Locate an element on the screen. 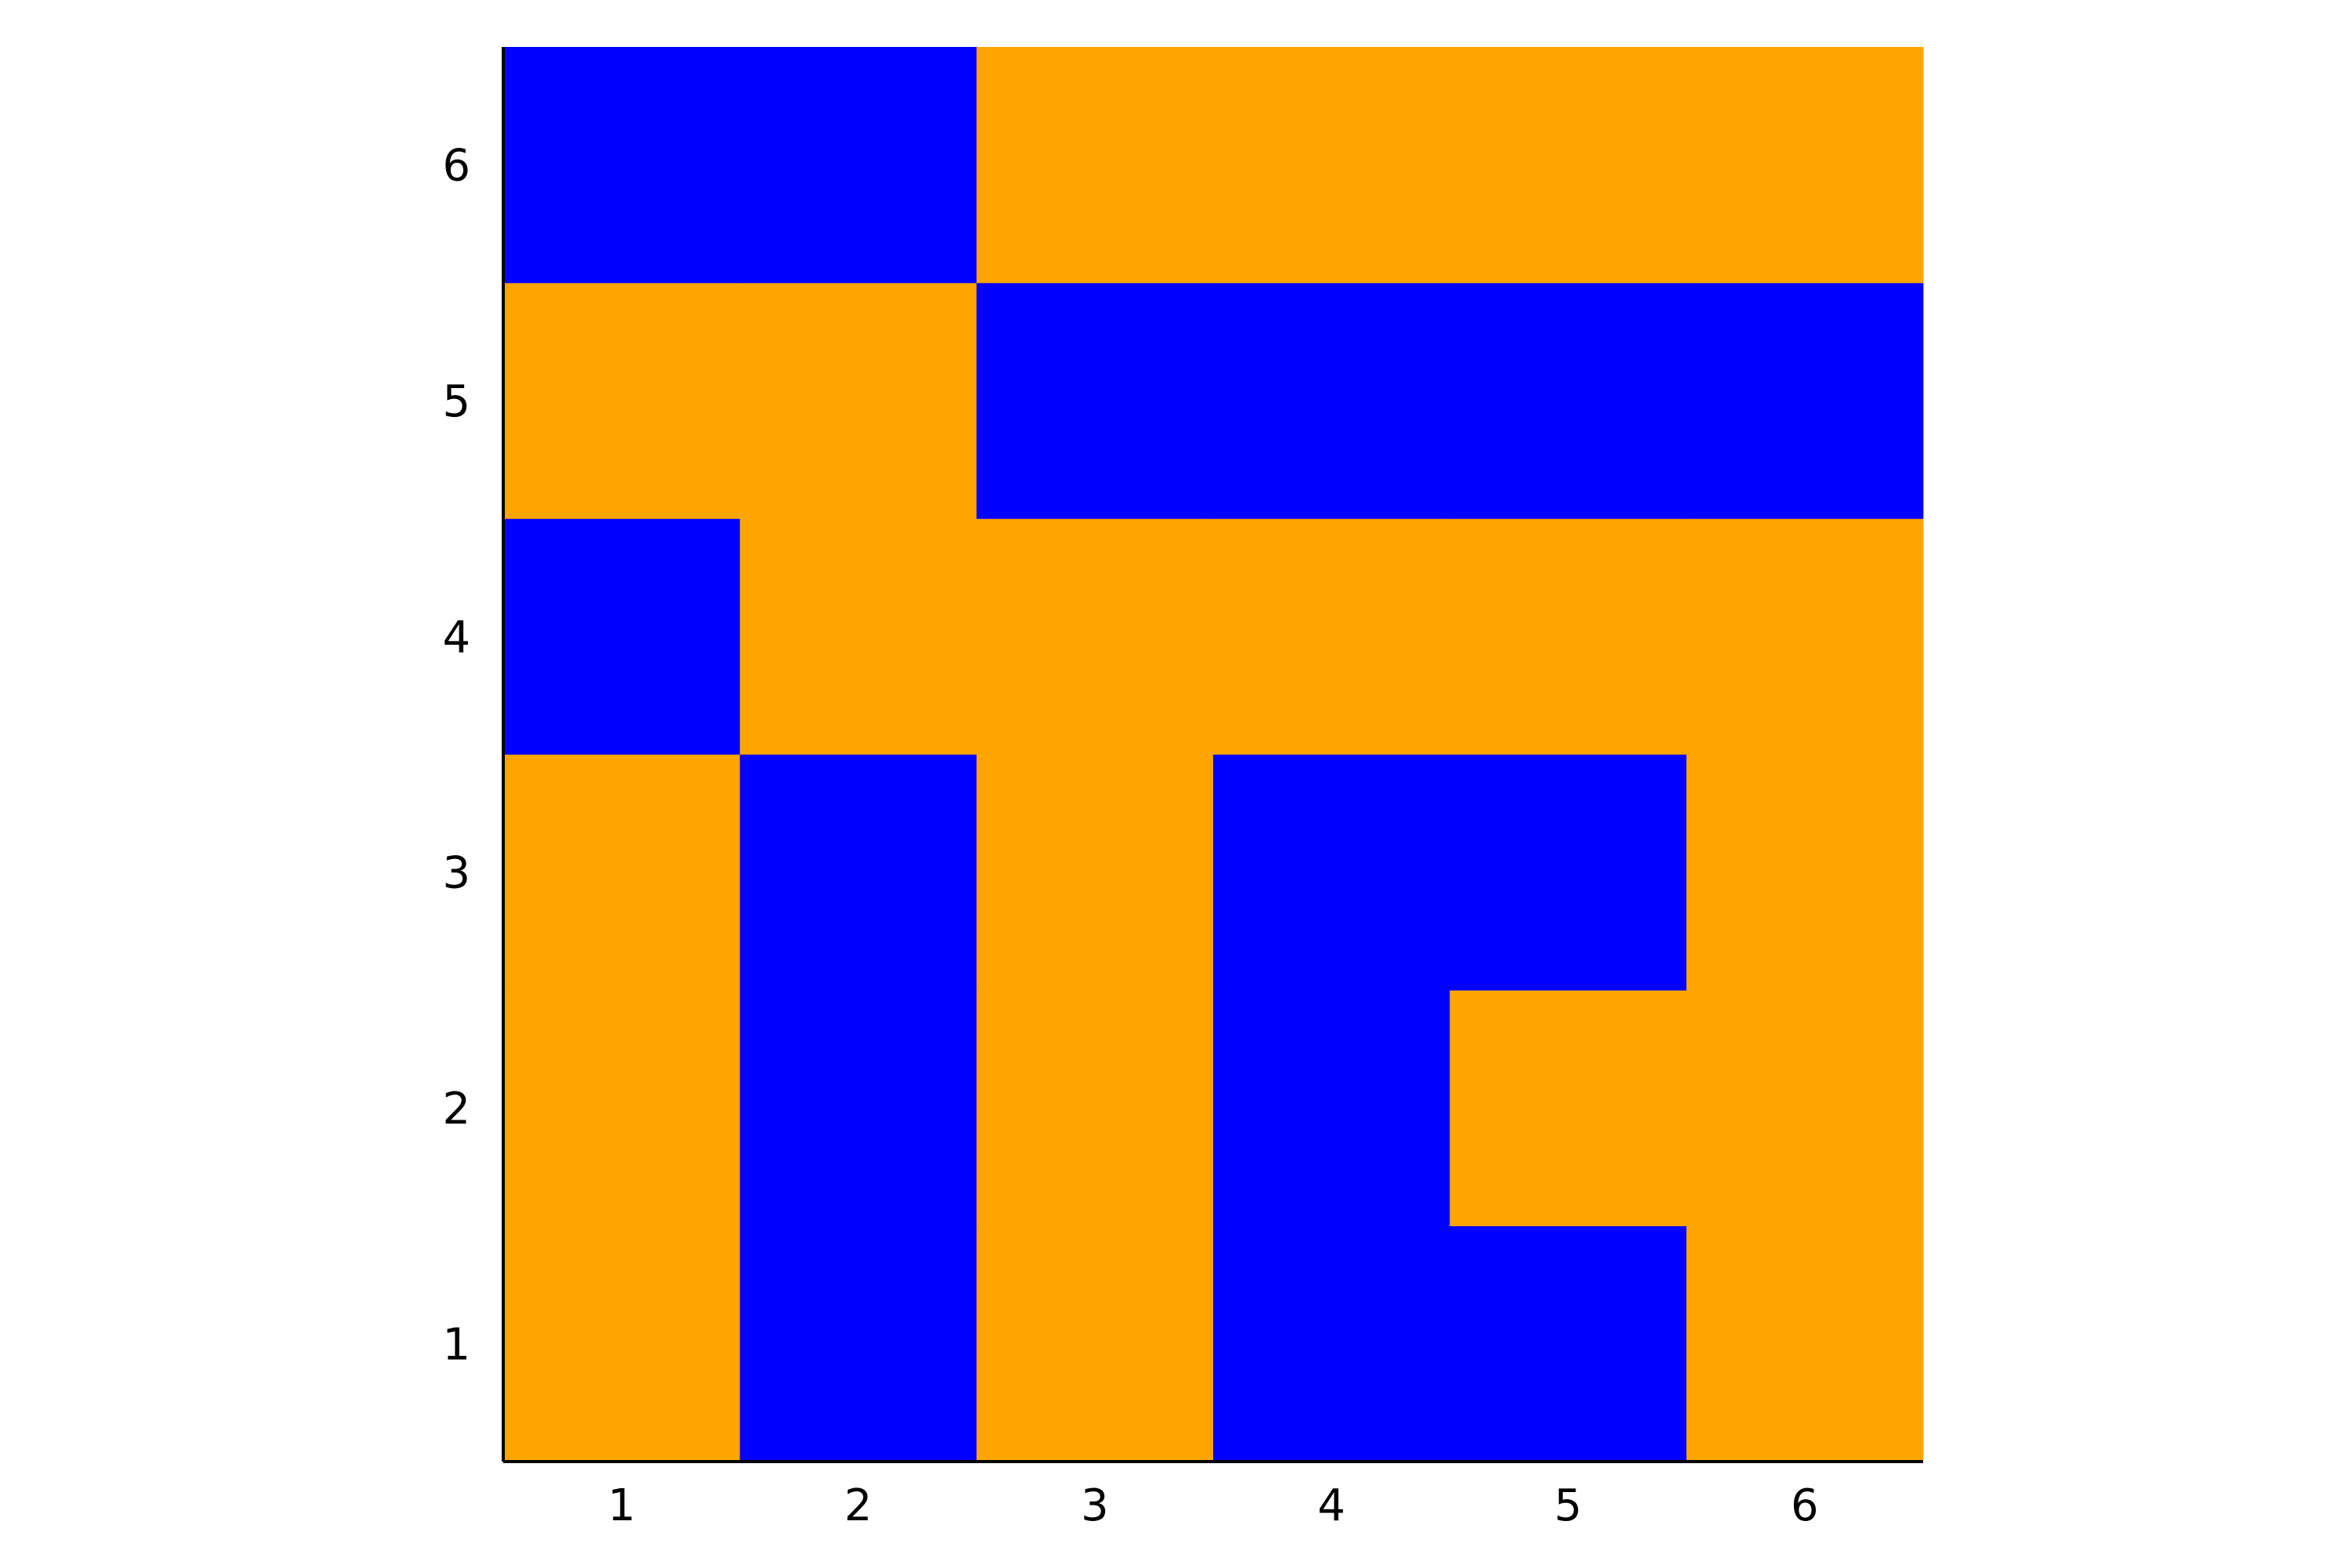 The image size is (2348, 1568). x-tick-label: 5 is located at coordinates (1568, 1506).